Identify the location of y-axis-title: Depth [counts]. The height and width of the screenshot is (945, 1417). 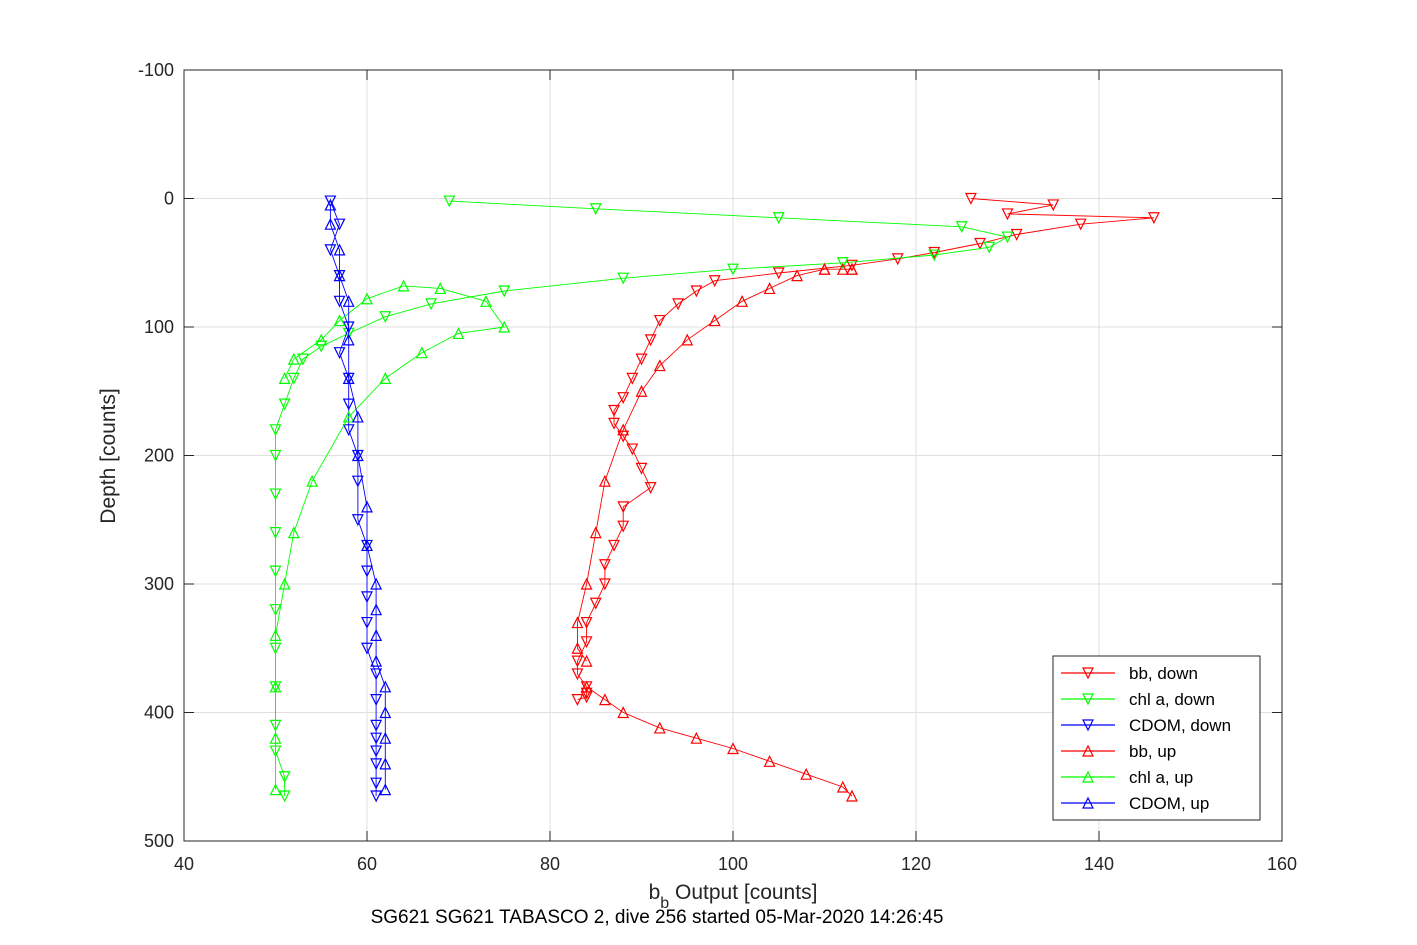
(108, 455).